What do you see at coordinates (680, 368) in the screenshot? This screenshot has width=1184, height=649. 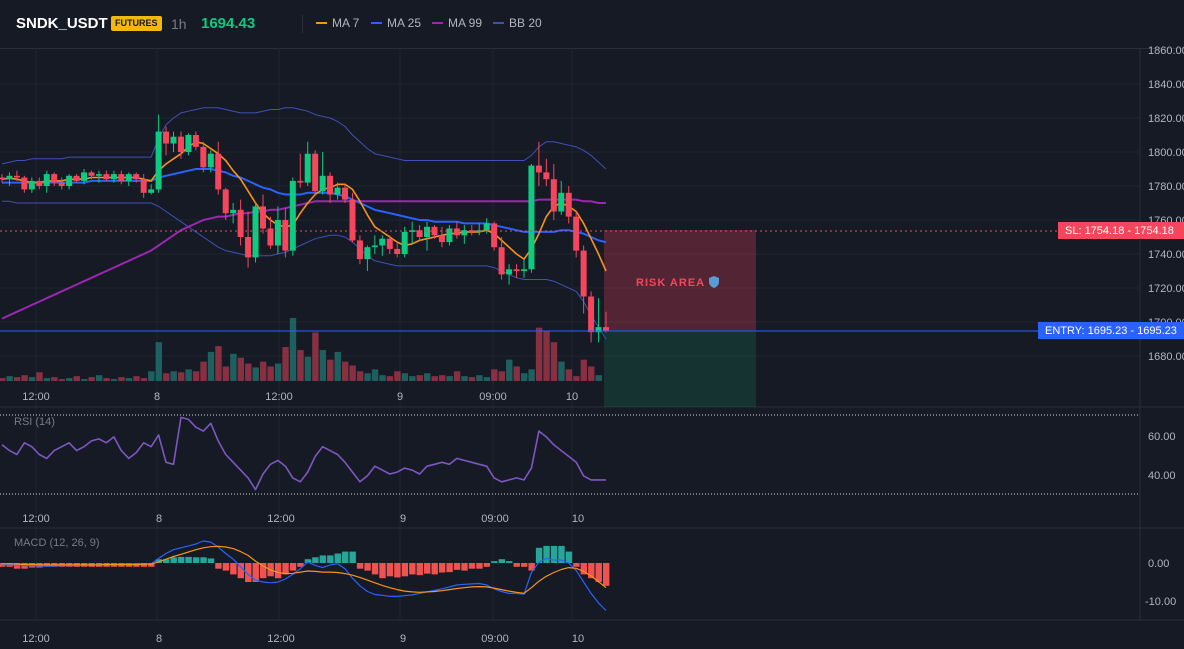 I see `reward-zone` at bounding box center [680, 368].